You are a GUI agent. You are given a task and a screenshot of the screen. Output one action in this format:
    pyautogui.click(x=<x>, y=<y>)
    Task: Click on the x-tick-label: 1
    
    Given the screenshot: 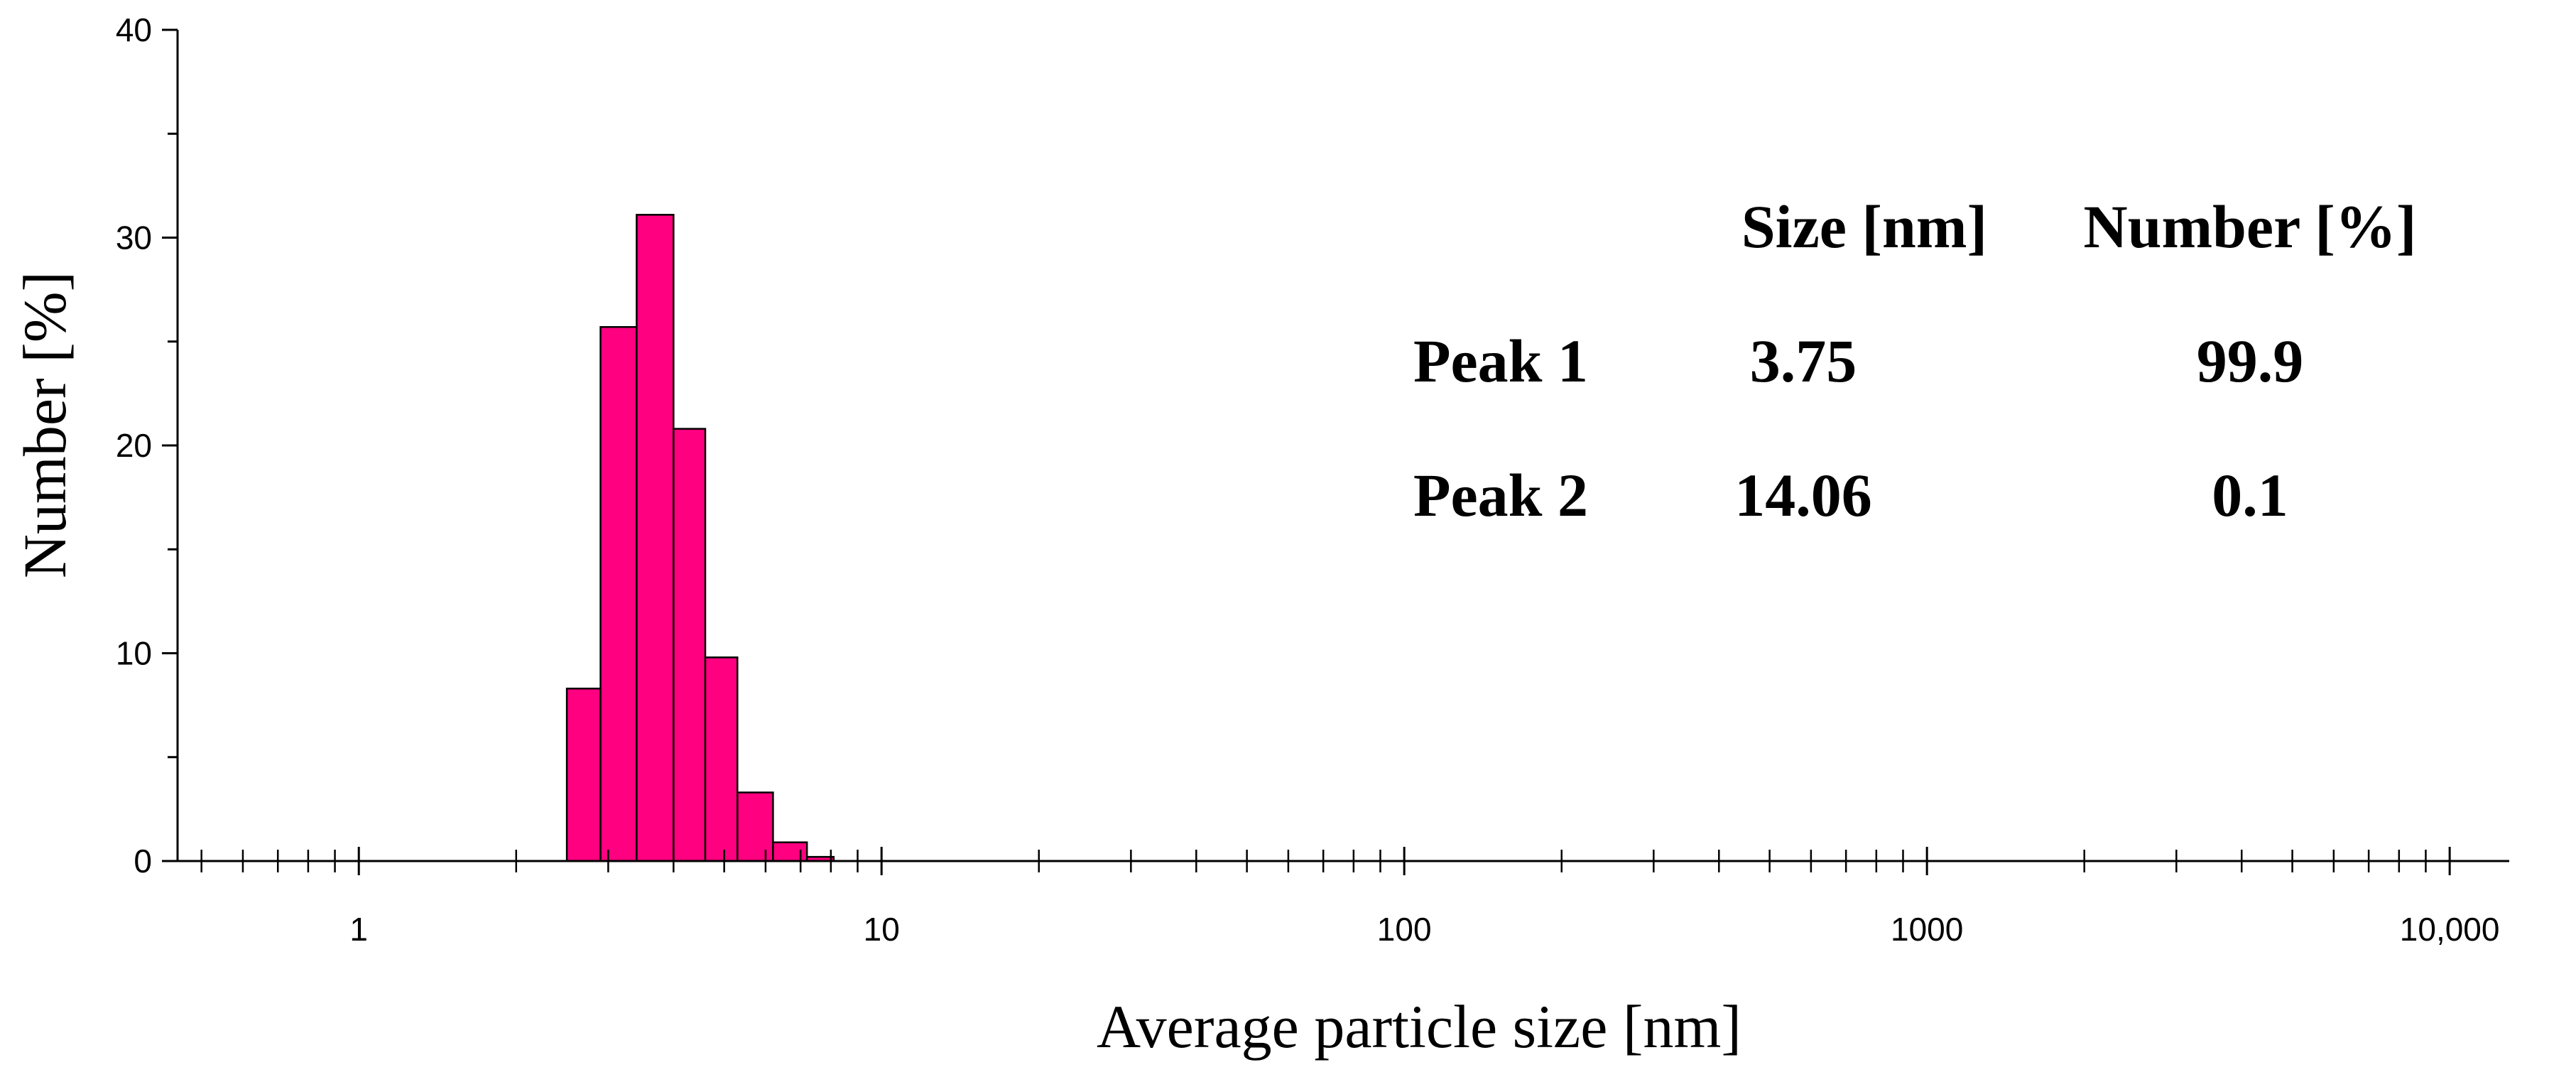 What is the action you would take?
    pyautogui.click(x=359, y=929)
    